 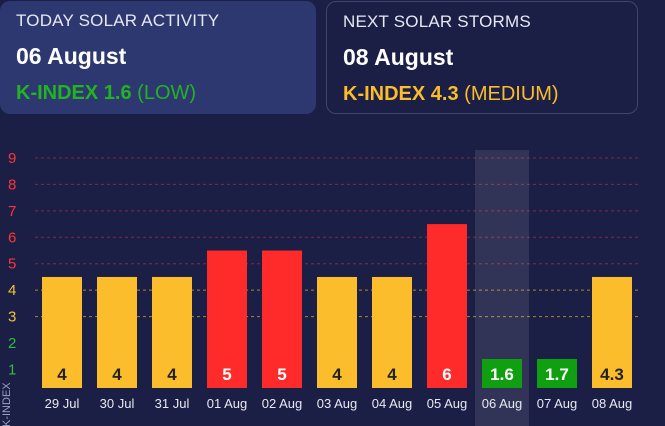 I want to click on bar-value-label: 1.6, so click(x=502, y=374).